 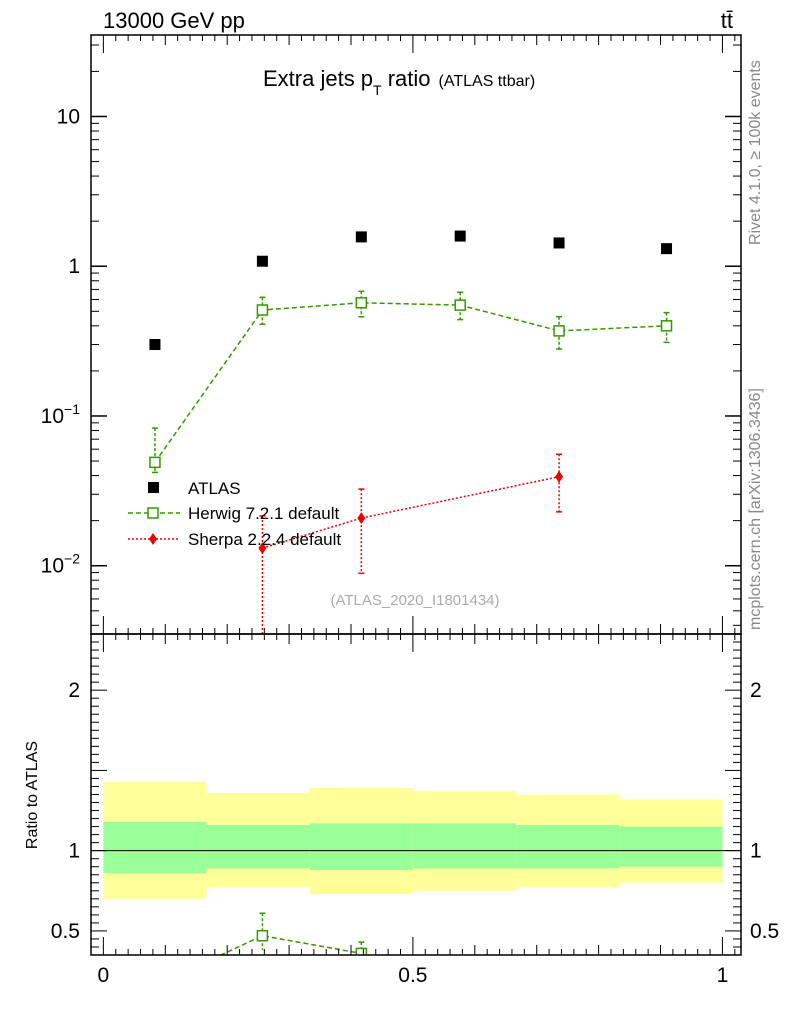 I want to click on main-ytick-label-2: 10⁻¹, so click(x=61, y=414).